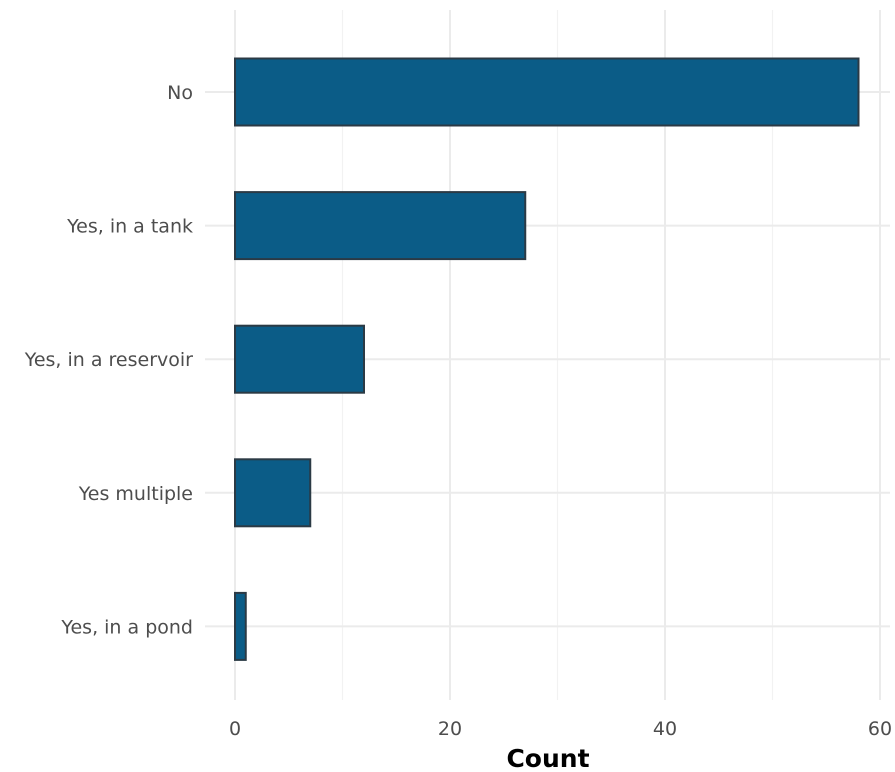 The image size is (895, 772). I want to click on y-tick-label: No, so click(180, 93).